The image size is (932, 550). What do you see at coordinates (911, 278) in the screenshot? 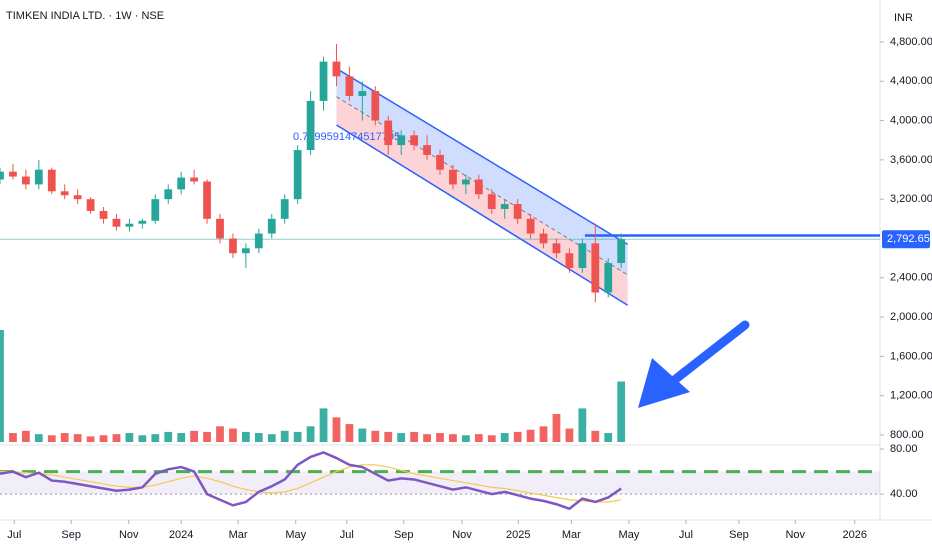
I see `y-tick-label: 2,400.00` at bounding box center [911, 278].